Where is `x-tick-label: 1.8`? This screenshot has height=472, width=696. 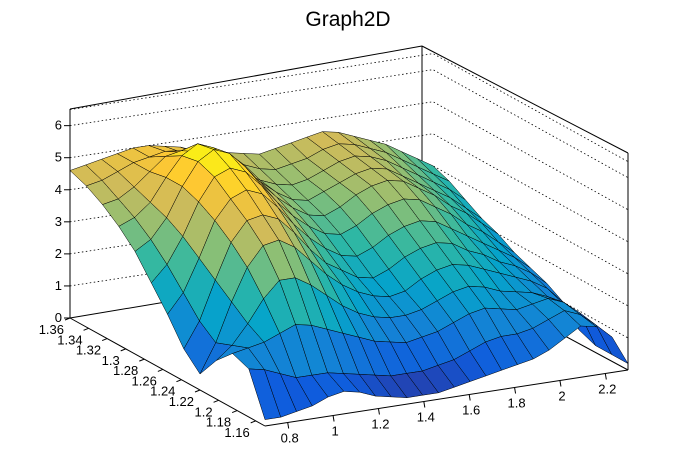
x-tick-label: 1.8 is located at coordinates (517, 403).